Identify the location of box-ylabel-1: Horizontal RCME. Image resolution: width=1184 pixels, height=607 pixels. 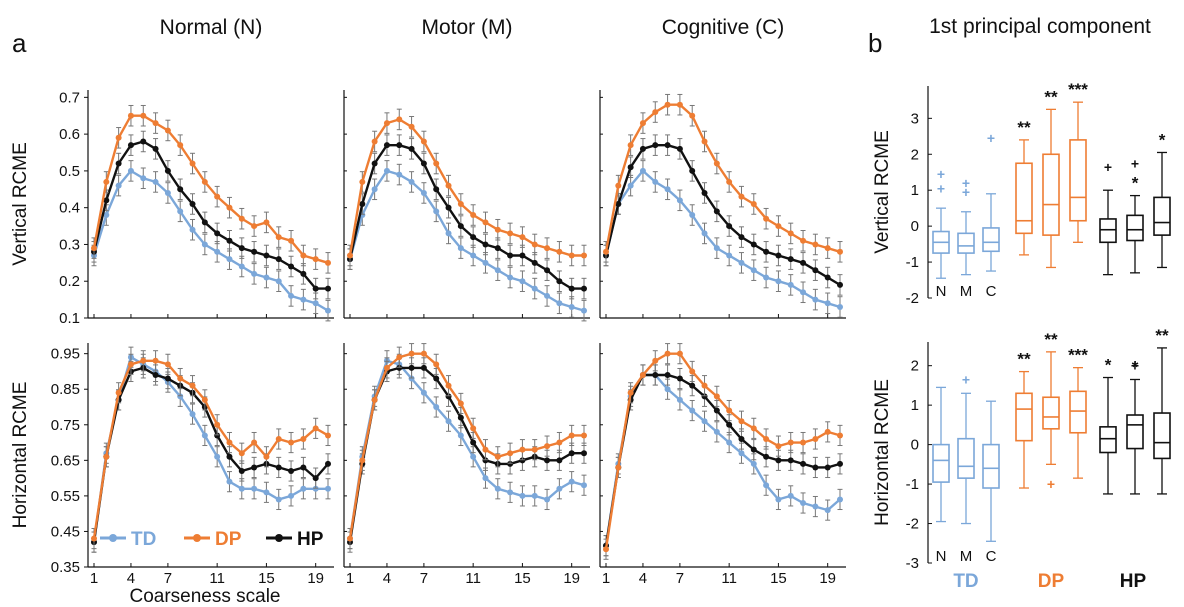
(882, 452).